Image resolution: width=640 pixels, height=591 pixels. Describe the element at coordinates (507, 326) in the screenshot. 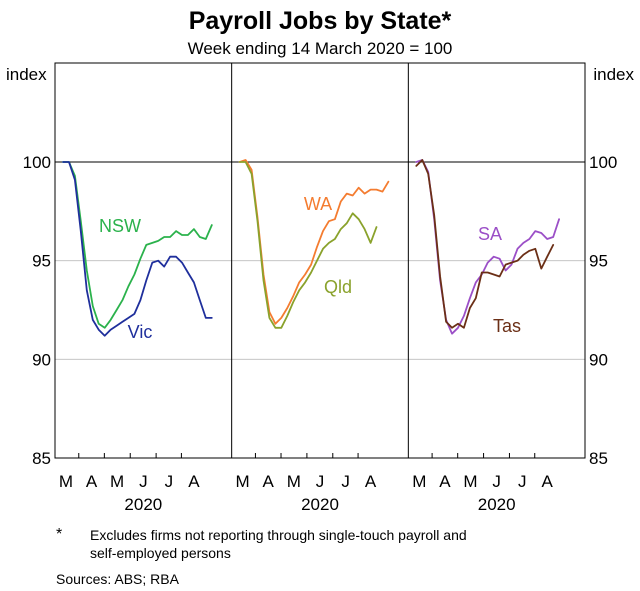

I see `series-label-tas: Tas` at that location.